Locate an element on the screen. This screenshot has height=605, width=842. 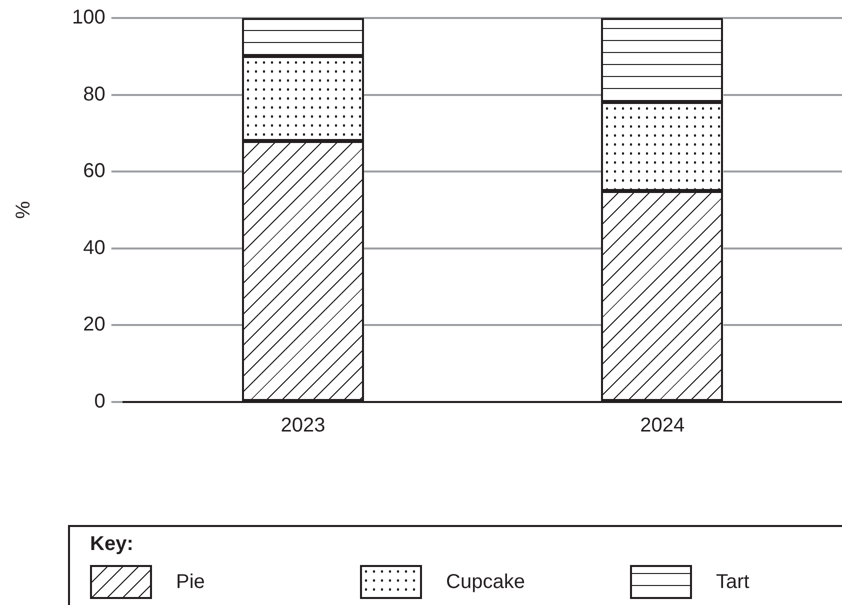
legend-label: Tart is located at coordinates (733, 582).